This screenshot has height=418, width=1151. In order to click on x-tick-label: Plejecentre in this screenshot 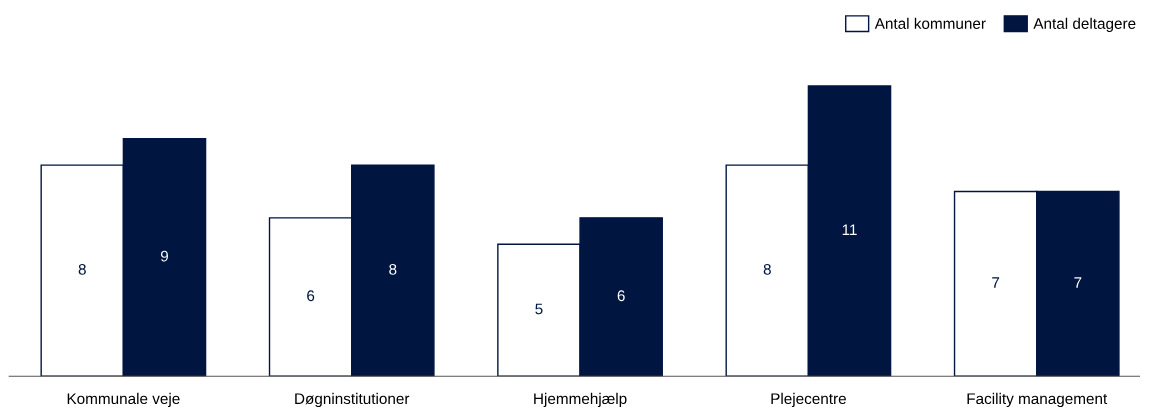, I will do `click(808, 400)`.